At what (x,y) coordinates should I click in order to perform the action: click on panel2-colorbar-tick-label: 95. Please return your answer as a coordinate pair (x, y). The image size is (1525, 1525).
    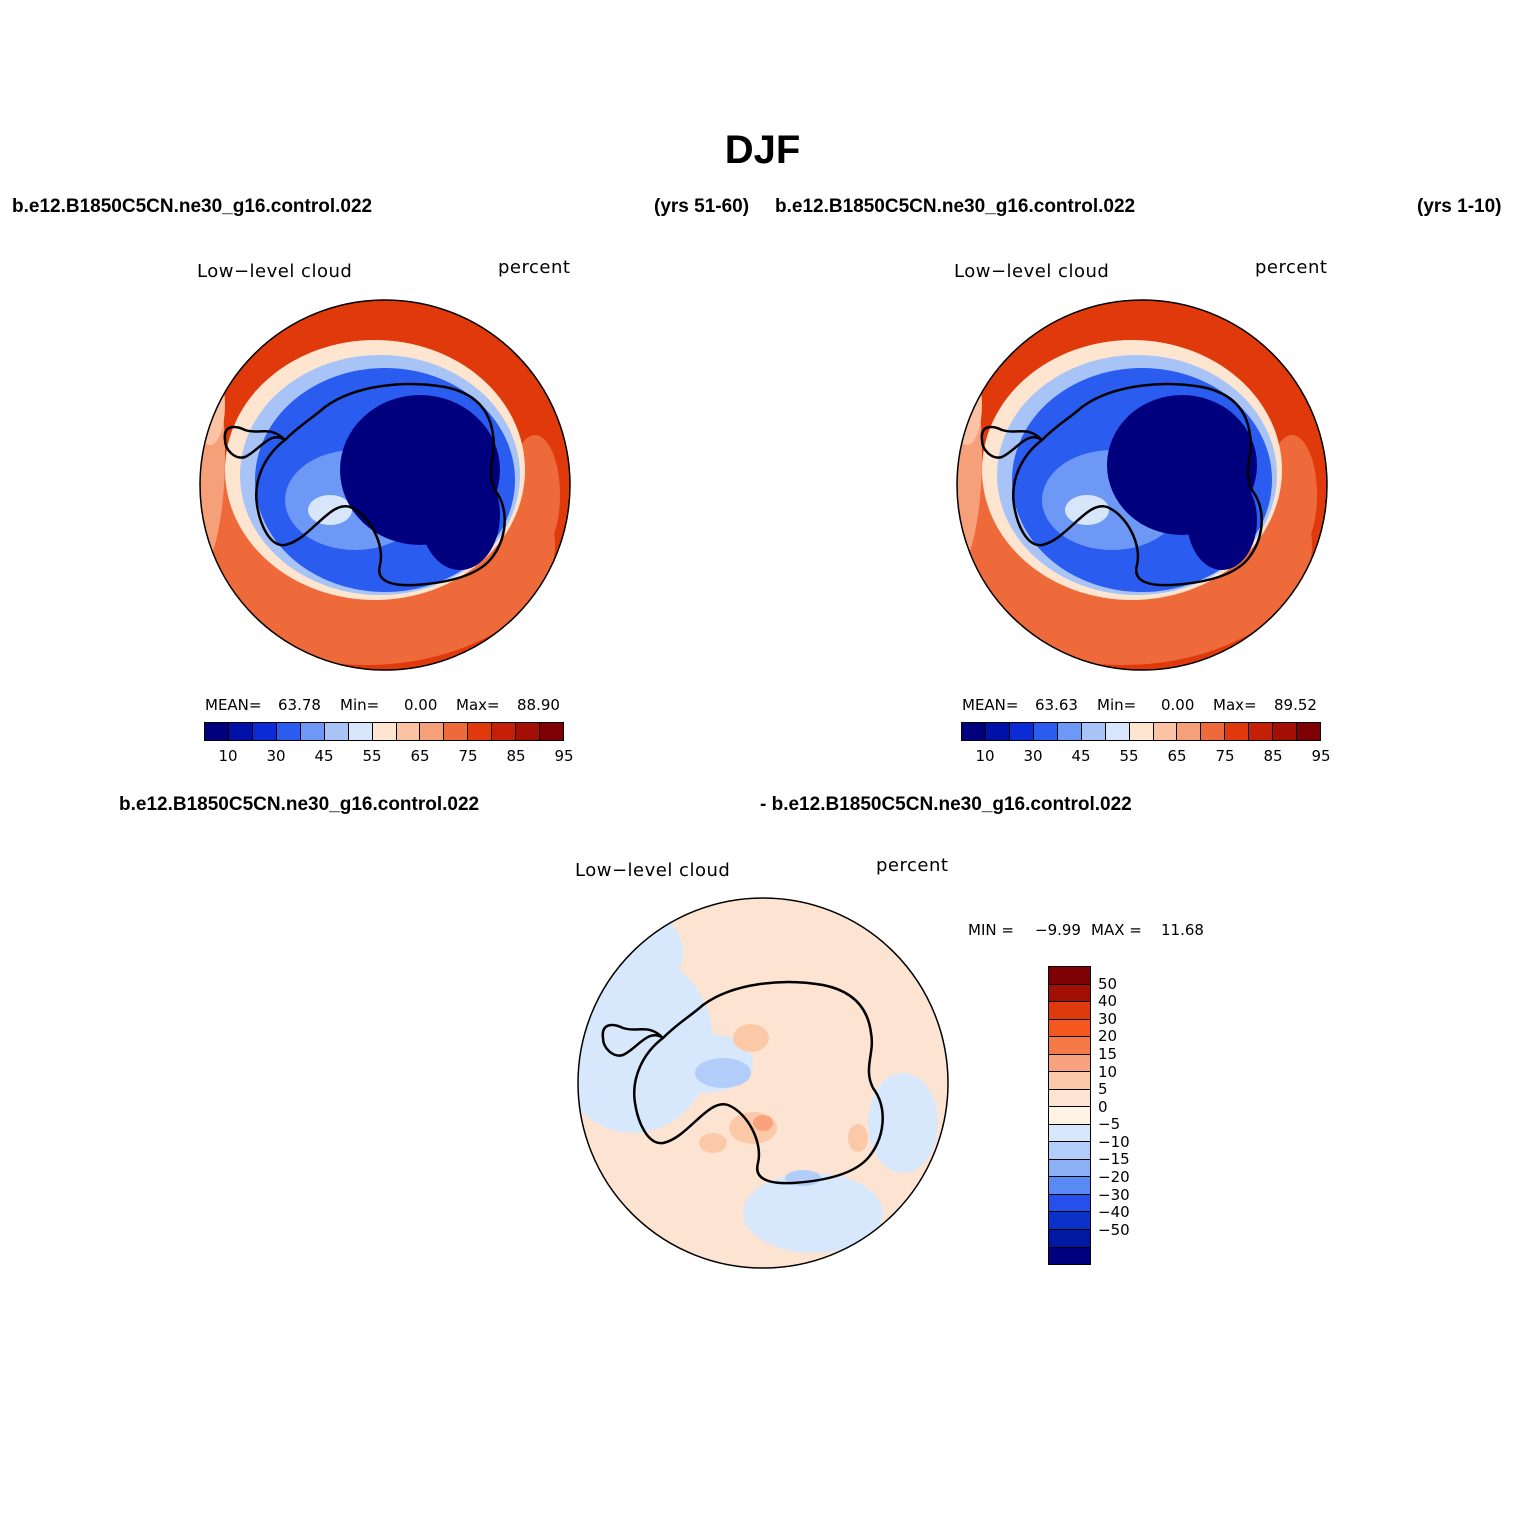
    Looking at the image, I should click on (1321, 756).